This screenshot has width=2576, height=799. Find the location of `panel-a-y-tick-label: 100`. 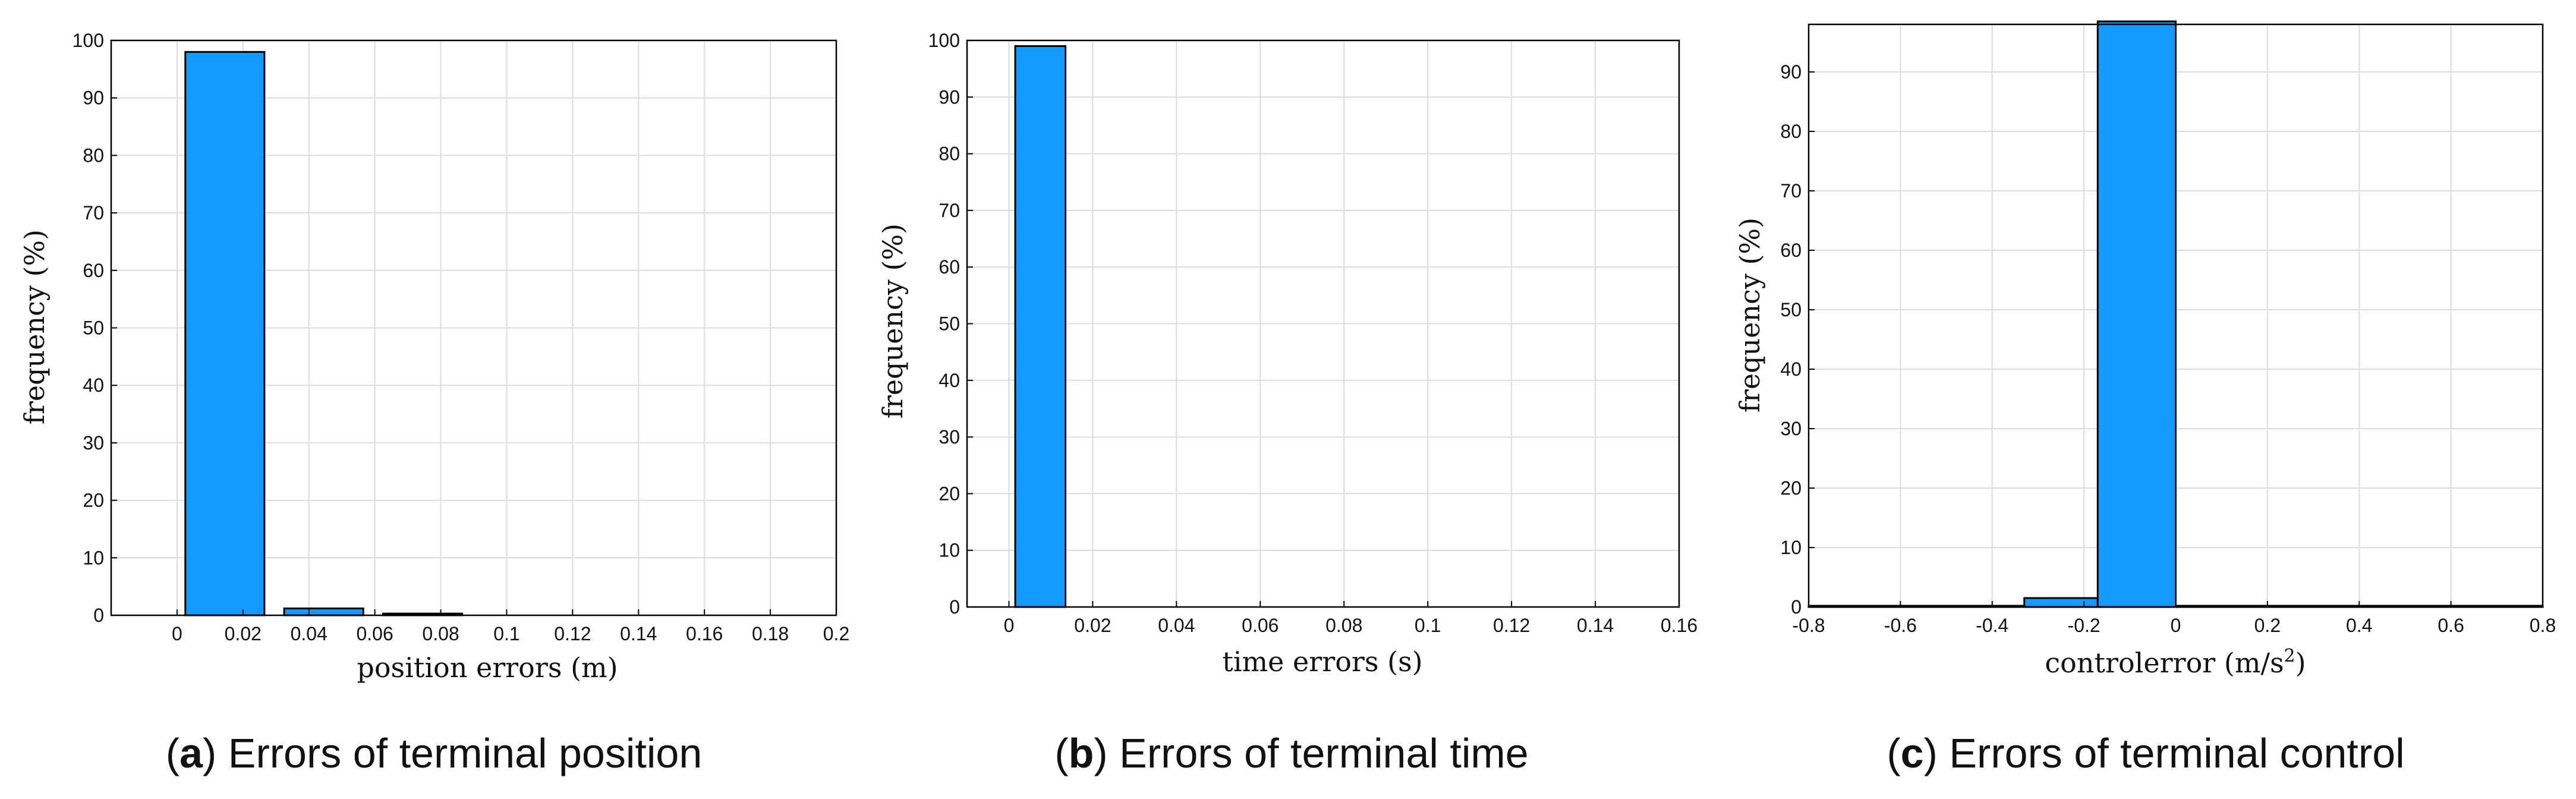

panel-a-y-tick-label: 100 is located at coordinates (89, 40).